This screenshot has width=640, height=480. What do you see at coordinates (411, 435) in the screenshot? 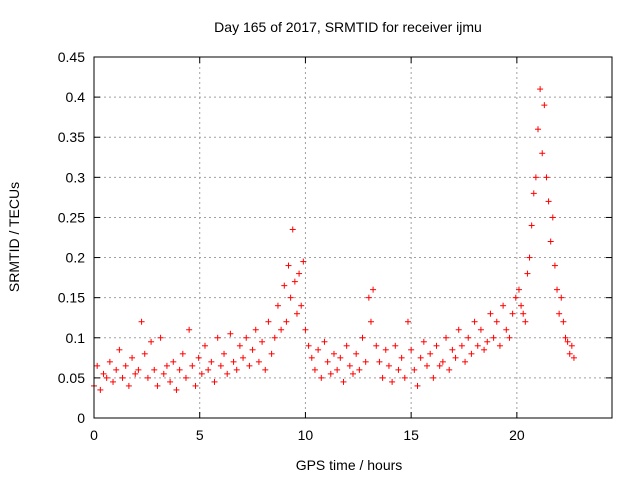
I see `x-tick-label: 15` at bounding box center [411, 435].